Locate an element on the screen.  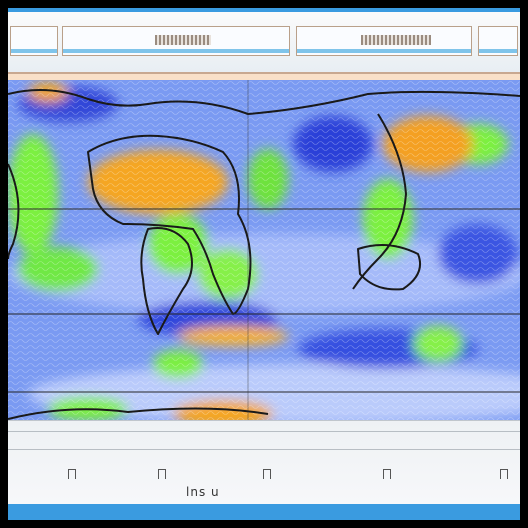
legend-label: lns u is located at coordinates (203, 492).